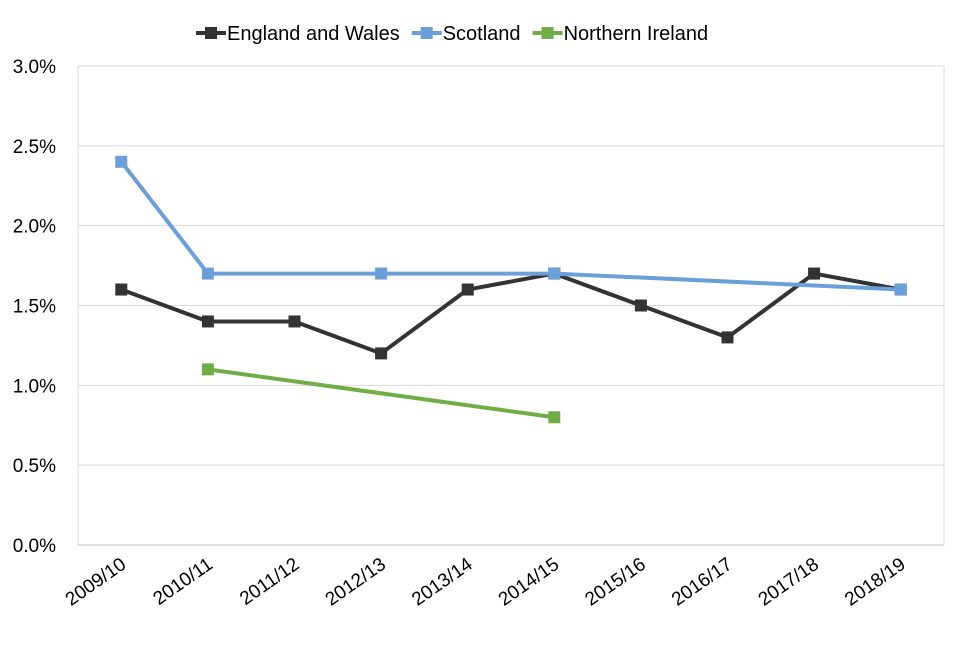  Describe the element at coordinates (615, 582) in the screenshot. I see `x-tick-label: 2015/16` at that location.